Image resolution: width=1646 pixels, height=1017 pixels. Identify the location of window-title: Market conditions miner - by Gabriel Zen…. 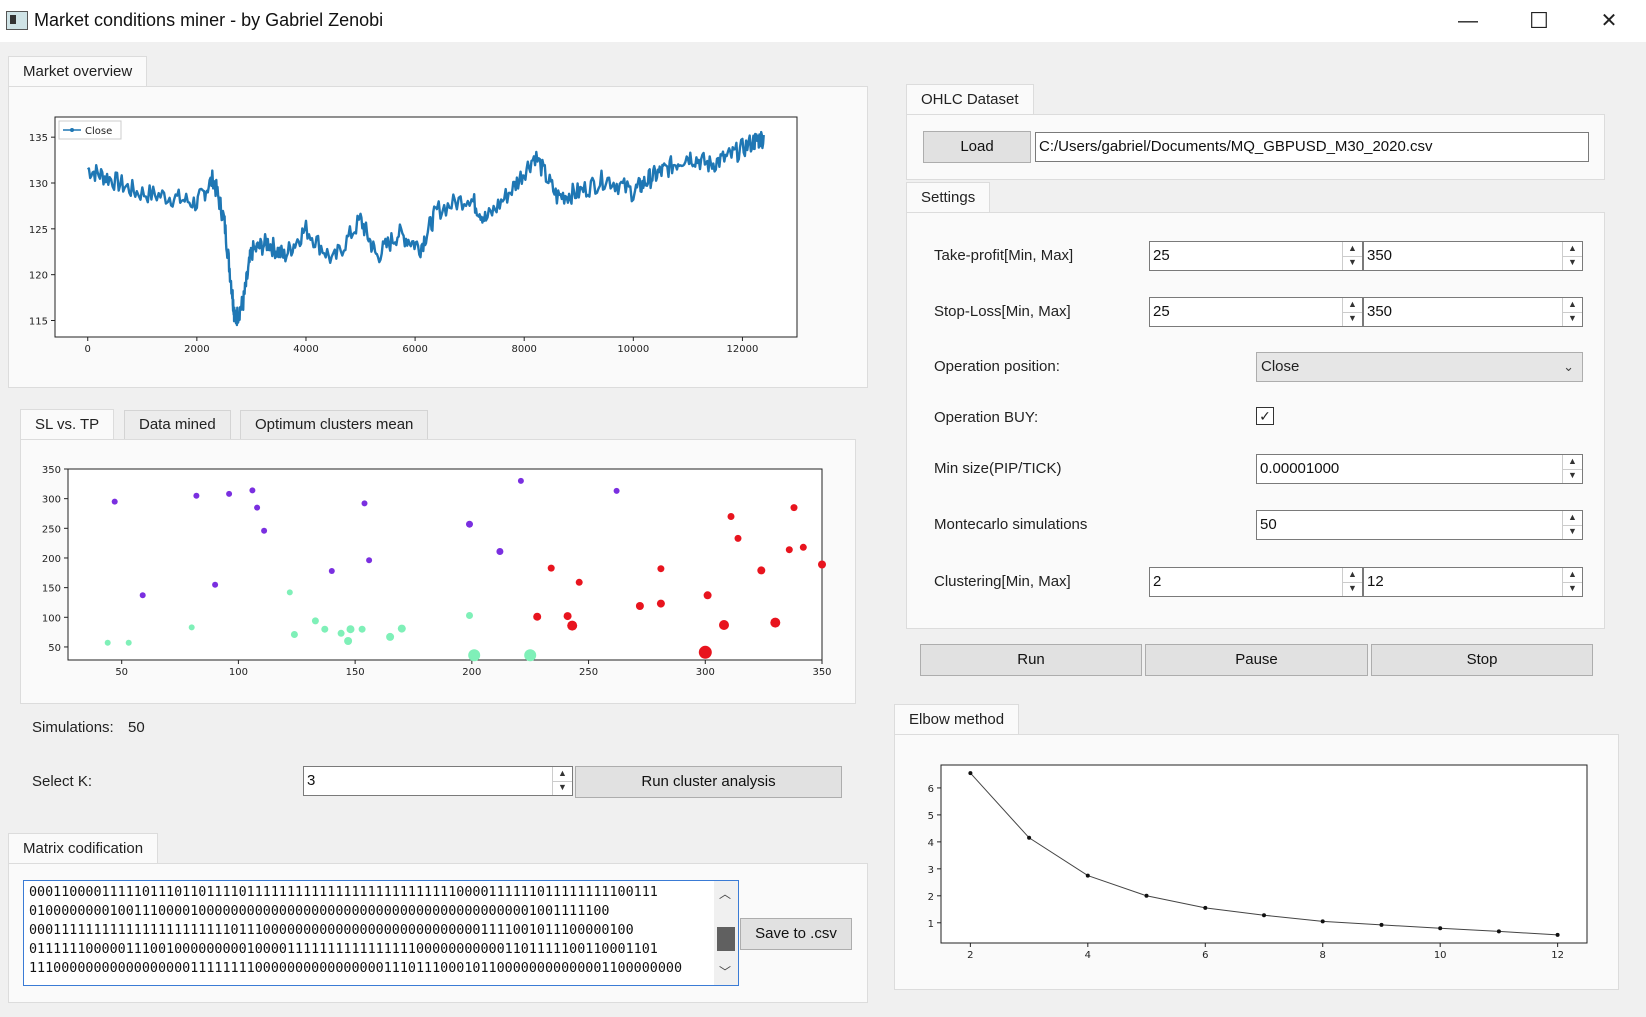
(209, 20).